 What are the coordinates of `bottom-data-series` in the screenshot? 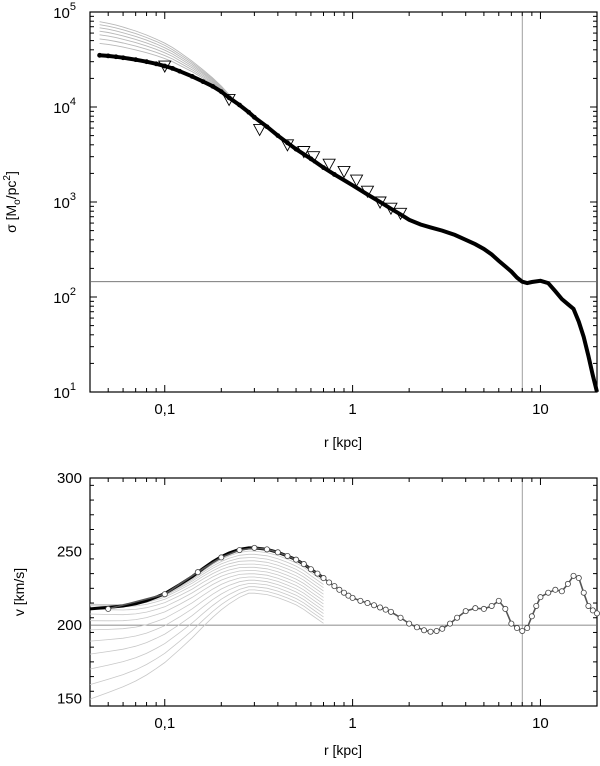 It's located at (344, 589).